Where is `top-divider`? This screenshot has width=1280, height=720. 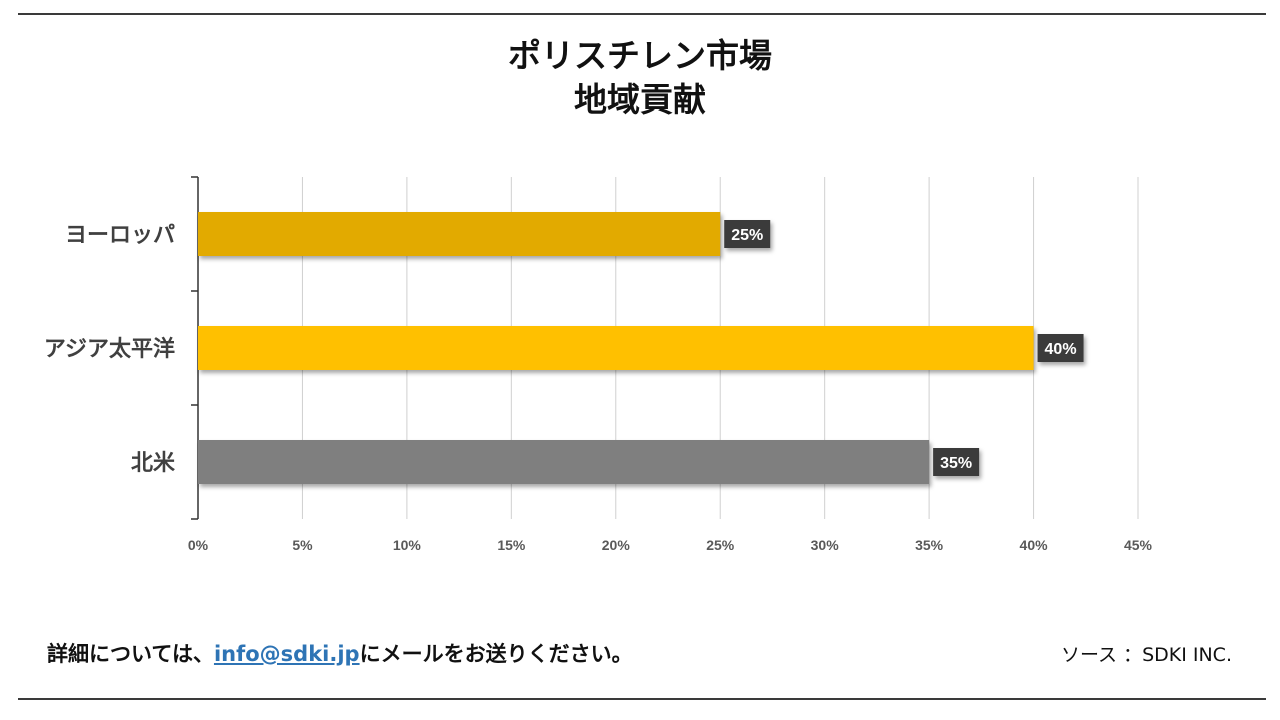
top-divider is located at coordinates (642, 14).